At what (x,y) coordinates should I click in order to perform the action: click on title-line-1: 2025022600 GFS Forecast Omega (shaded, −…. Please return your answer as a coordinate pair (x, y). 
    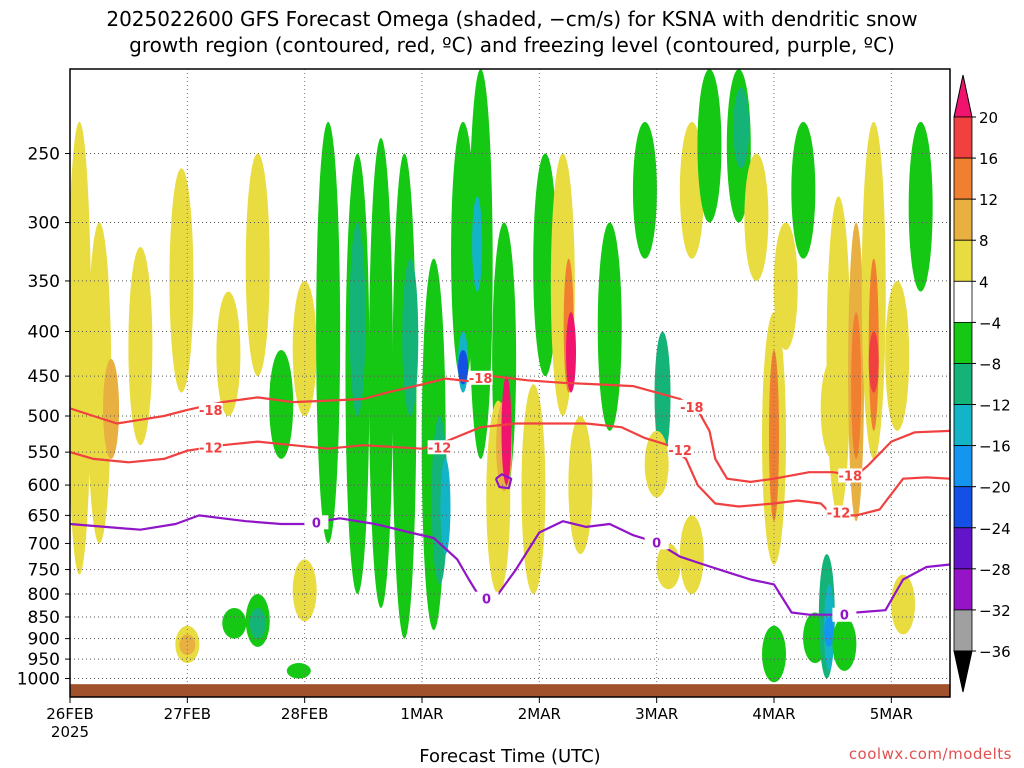
    Looking at the image, I should click on (512, 19).